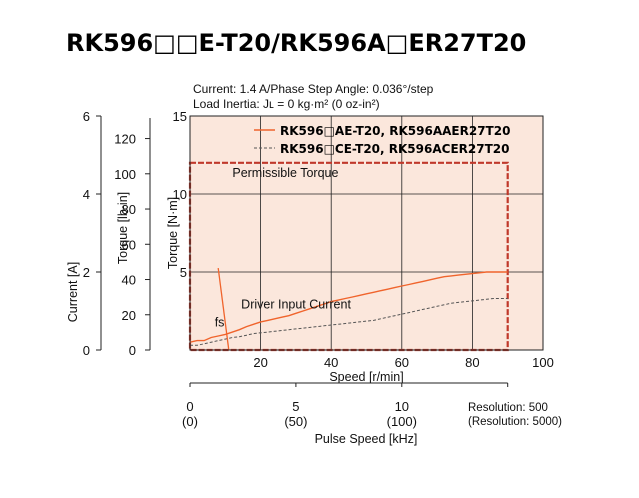 The width and height of the screenshot is (639, 498). I want to click on y-torque-nm-tick-label: 5, so click(183, 272).